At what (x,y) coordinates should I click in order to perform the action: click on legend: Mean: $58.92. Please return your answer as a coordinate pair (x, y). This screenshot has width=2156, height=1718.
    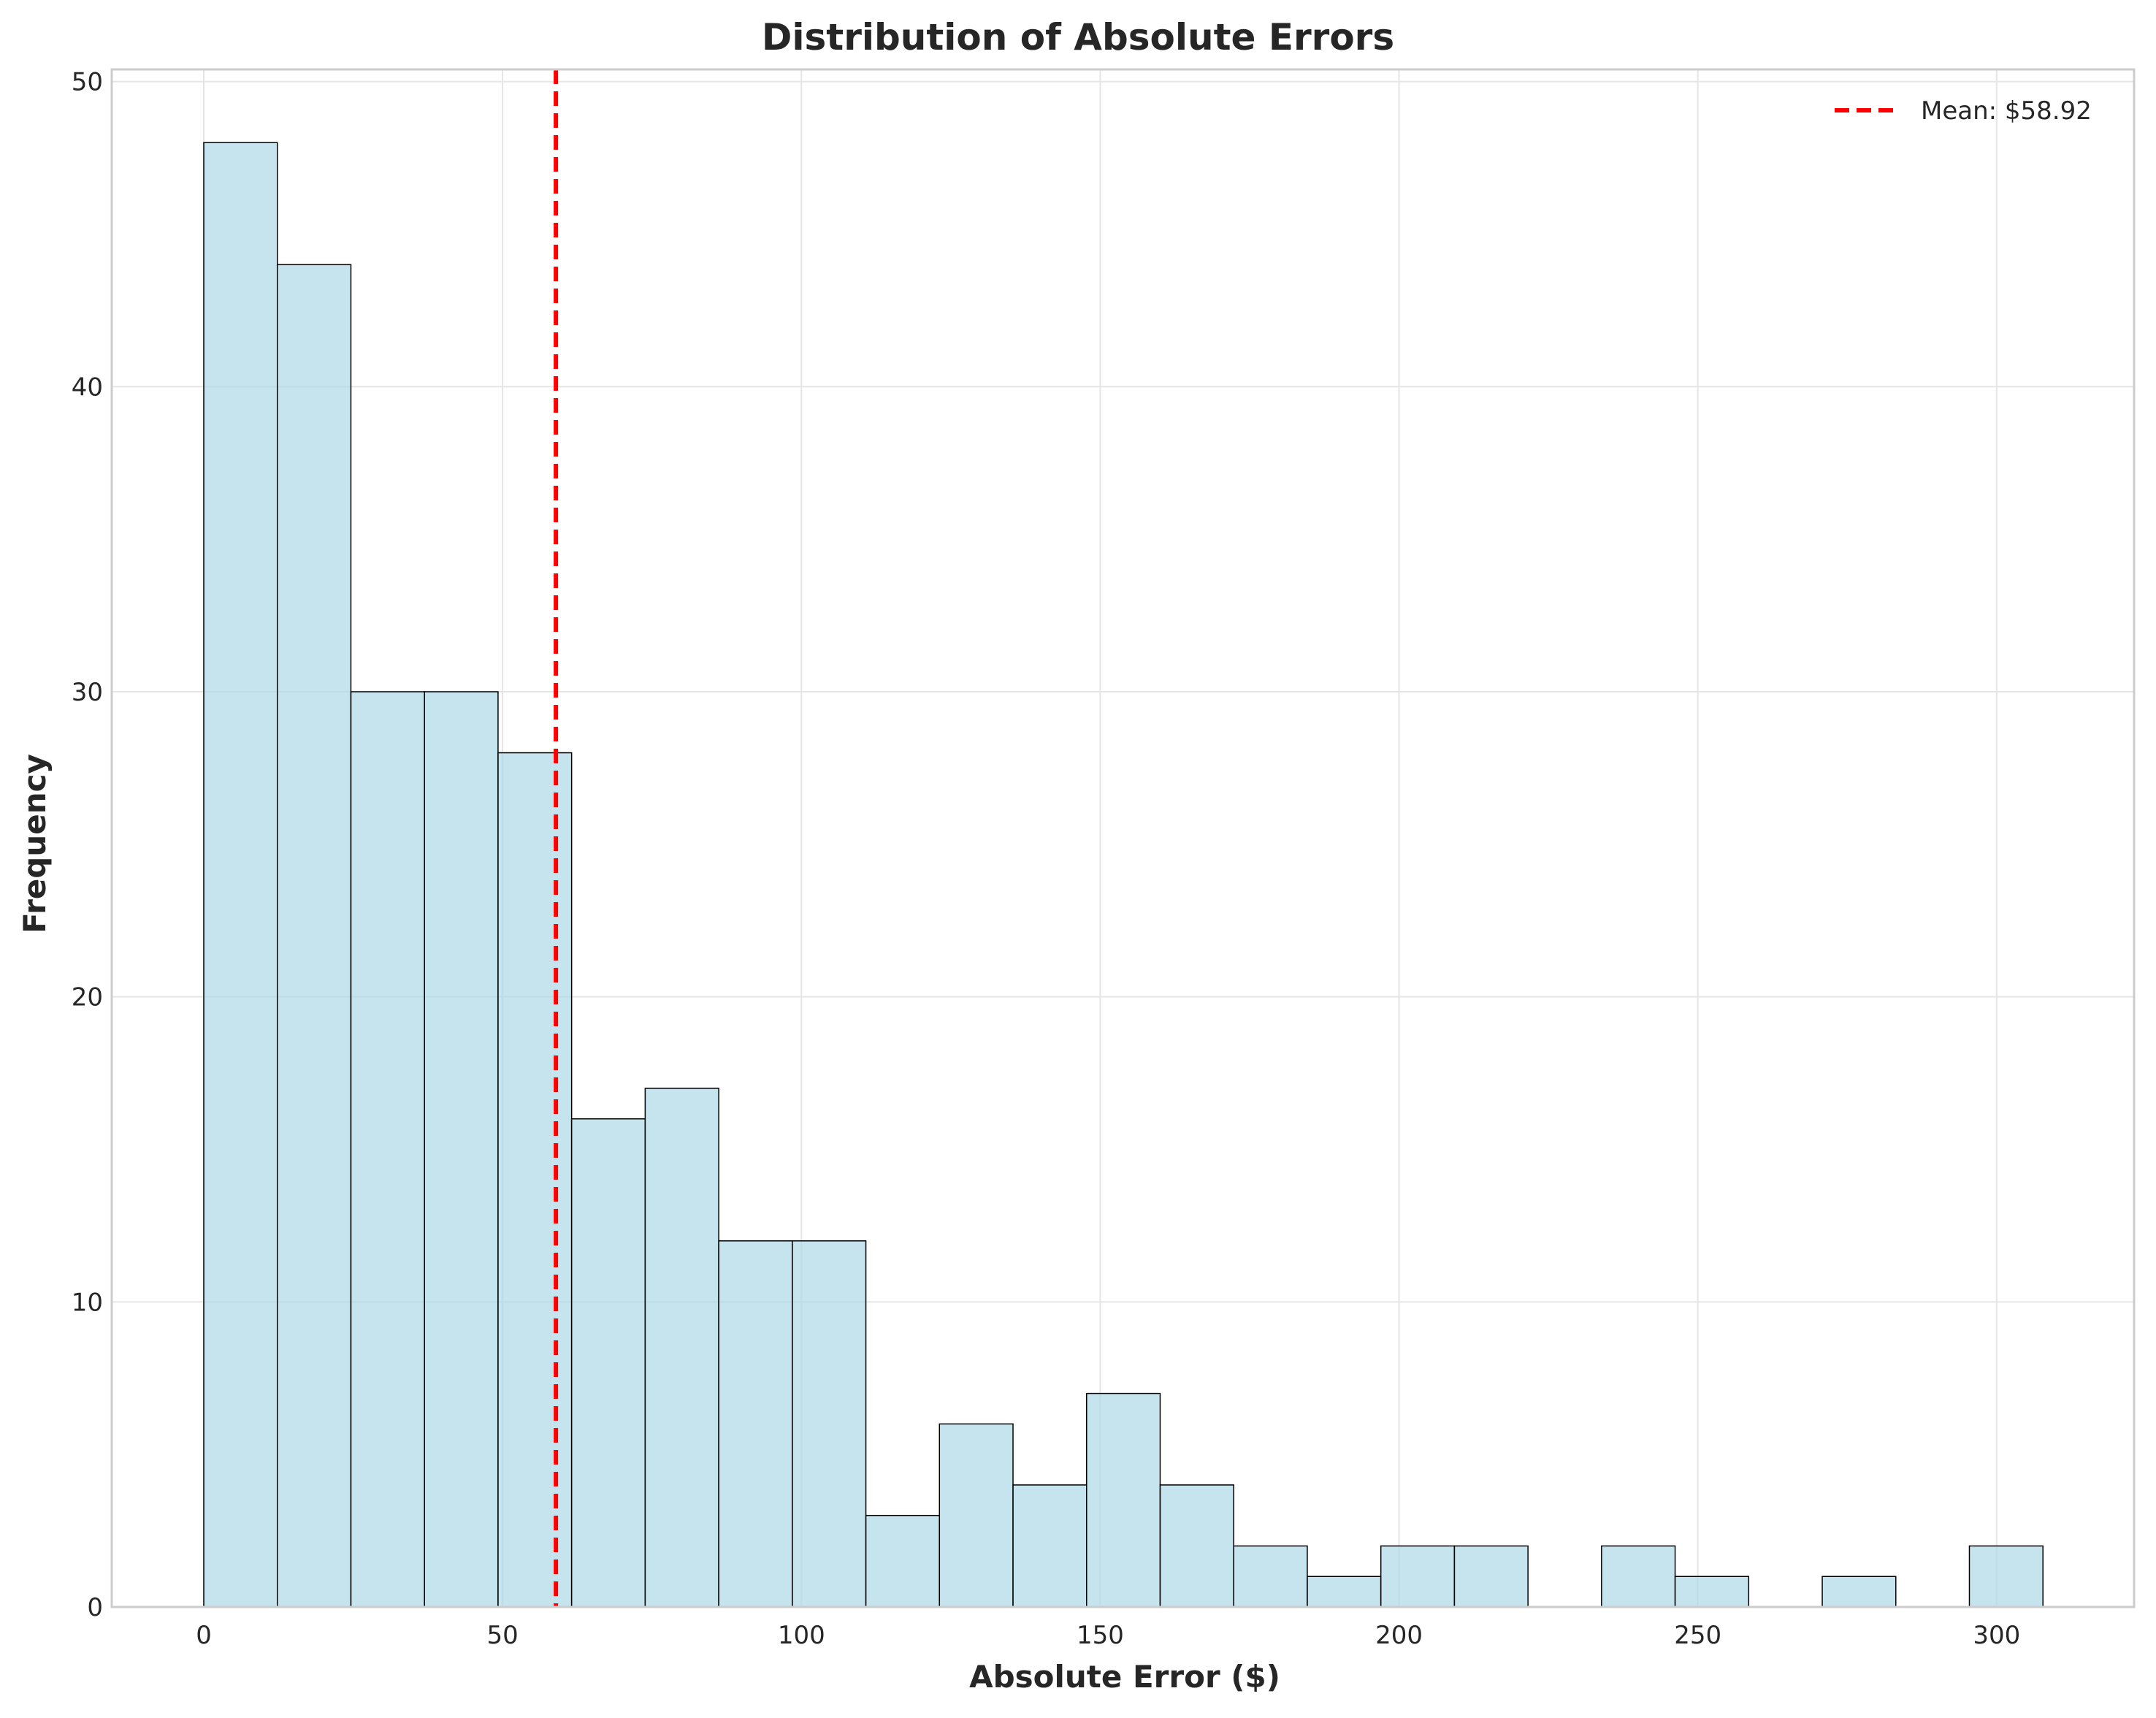
    Looking at the image, I should click on (1964, 111).